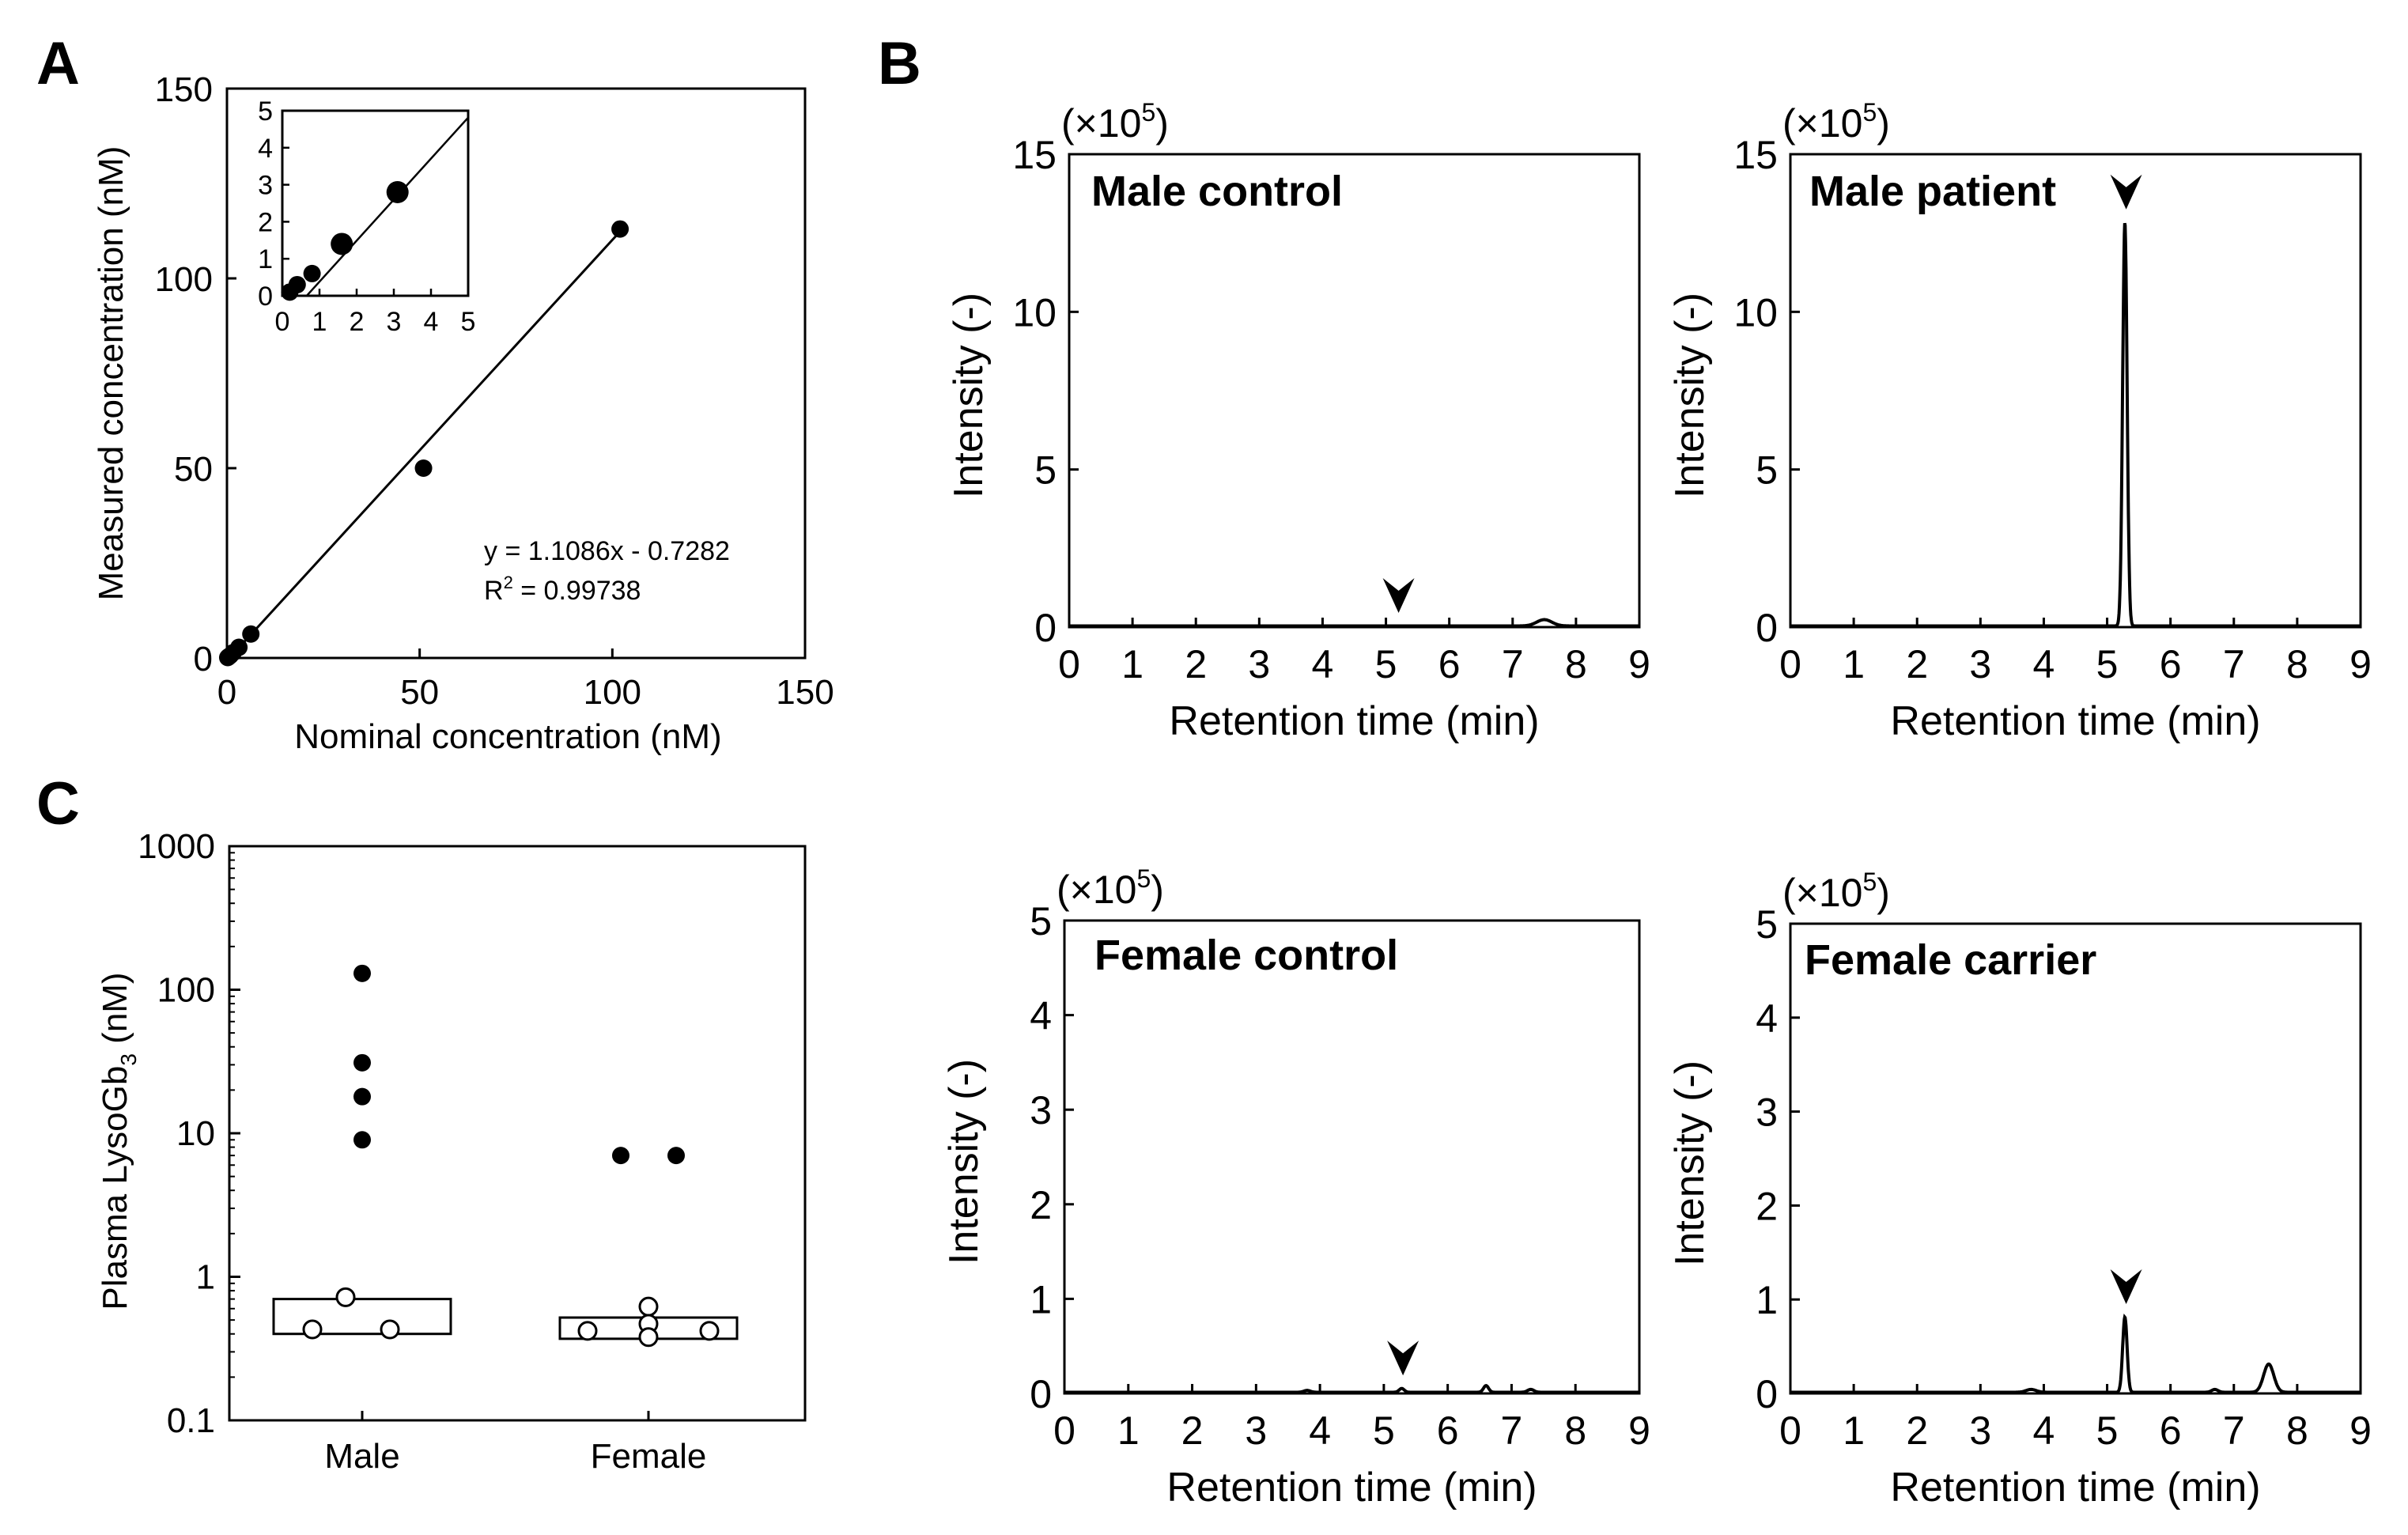  Describe the element at coordinates (612, 692) in the screenshot. I see `x-tick-label: 100` at that location.